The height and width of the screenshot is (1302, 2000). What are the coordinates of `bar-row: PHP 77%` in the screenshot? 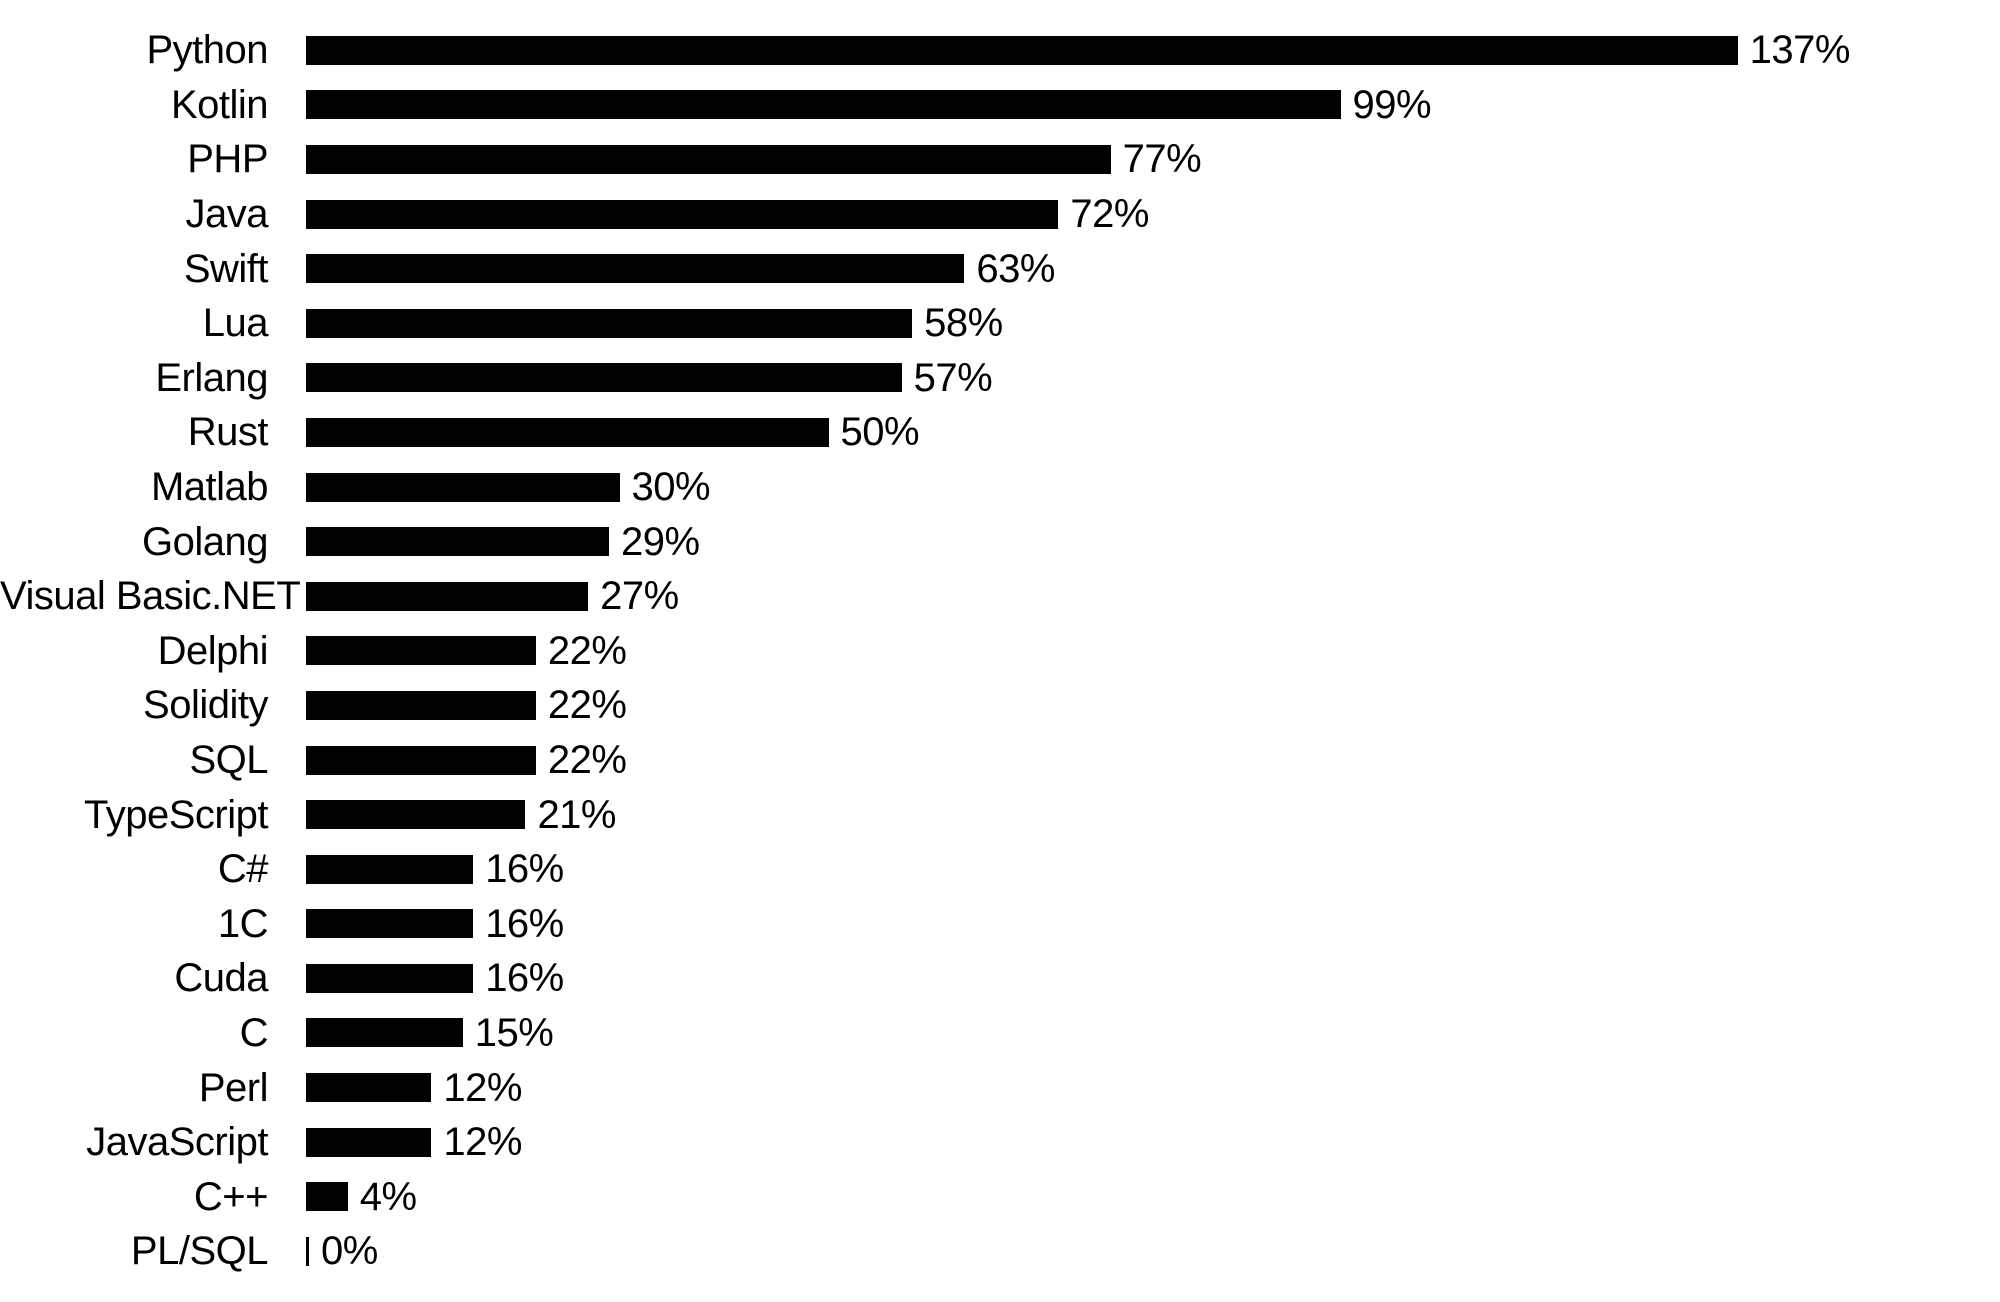 It's located at (1000, 159).